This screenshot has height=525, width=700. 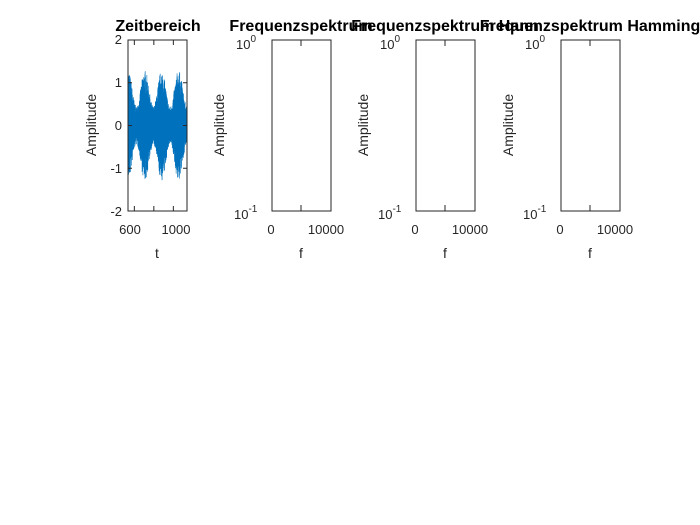 I want to click on subplot-2: 0 10000 f Amplitude 100 10-1, so click(x=277, y=147).